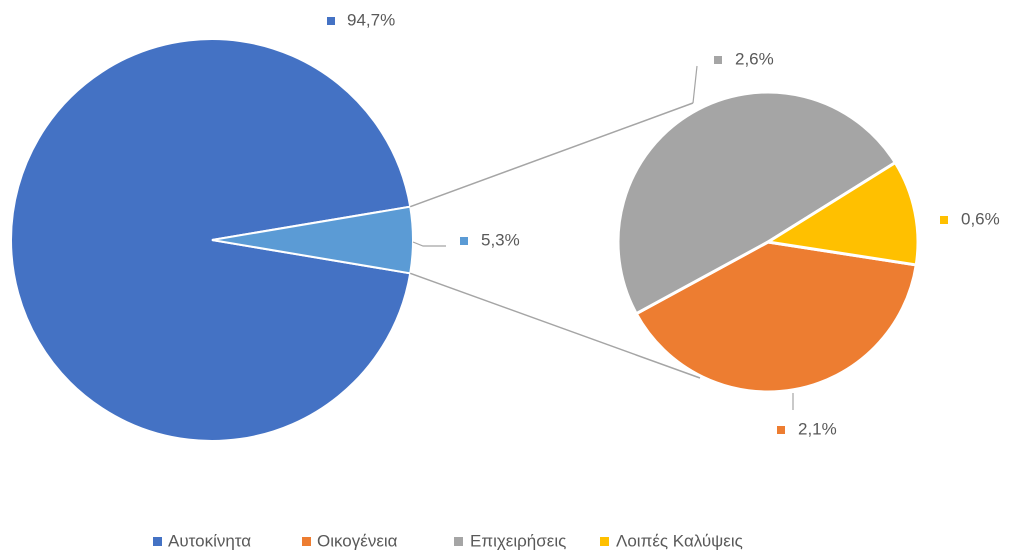 This screenshot has height=552, width=1016. I want to click on data-label: 2,1%, so click(817, 428).